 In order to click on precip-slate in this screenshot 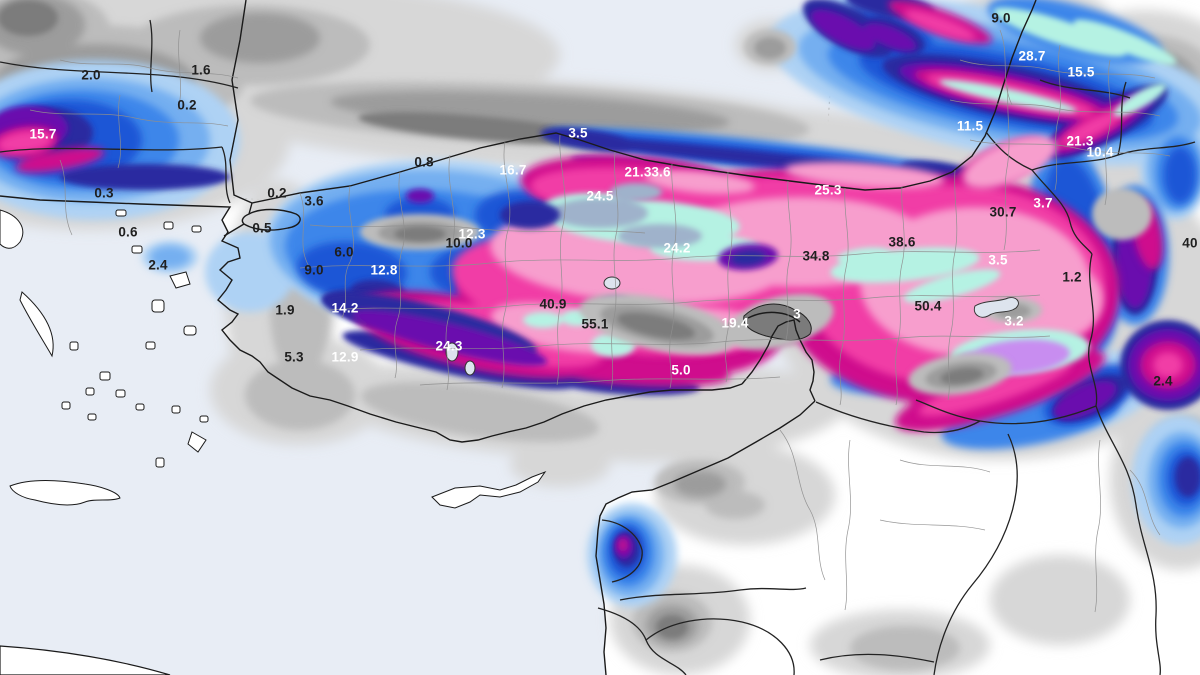, I will do `click(627, 215)`.